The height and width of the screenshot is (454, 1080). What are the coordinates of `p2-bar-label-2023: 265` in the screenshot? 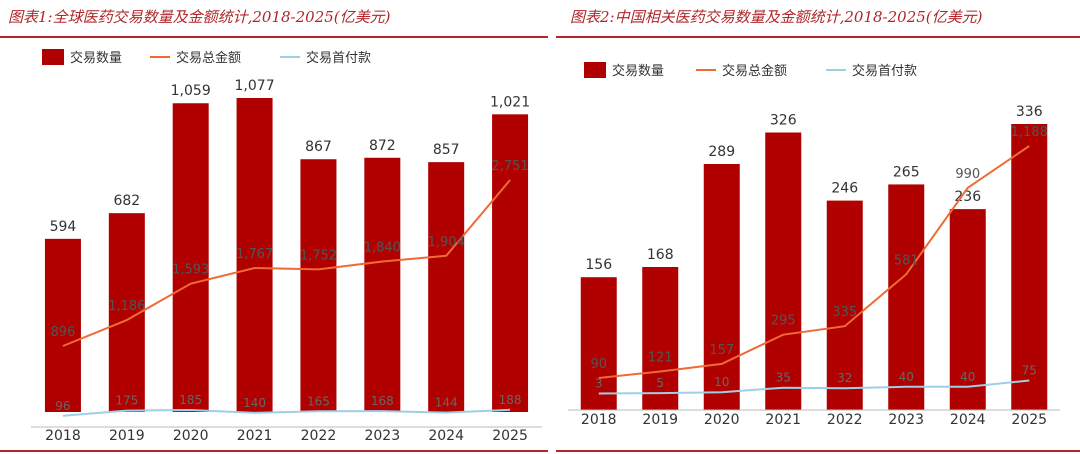 It's located at (906, 172).